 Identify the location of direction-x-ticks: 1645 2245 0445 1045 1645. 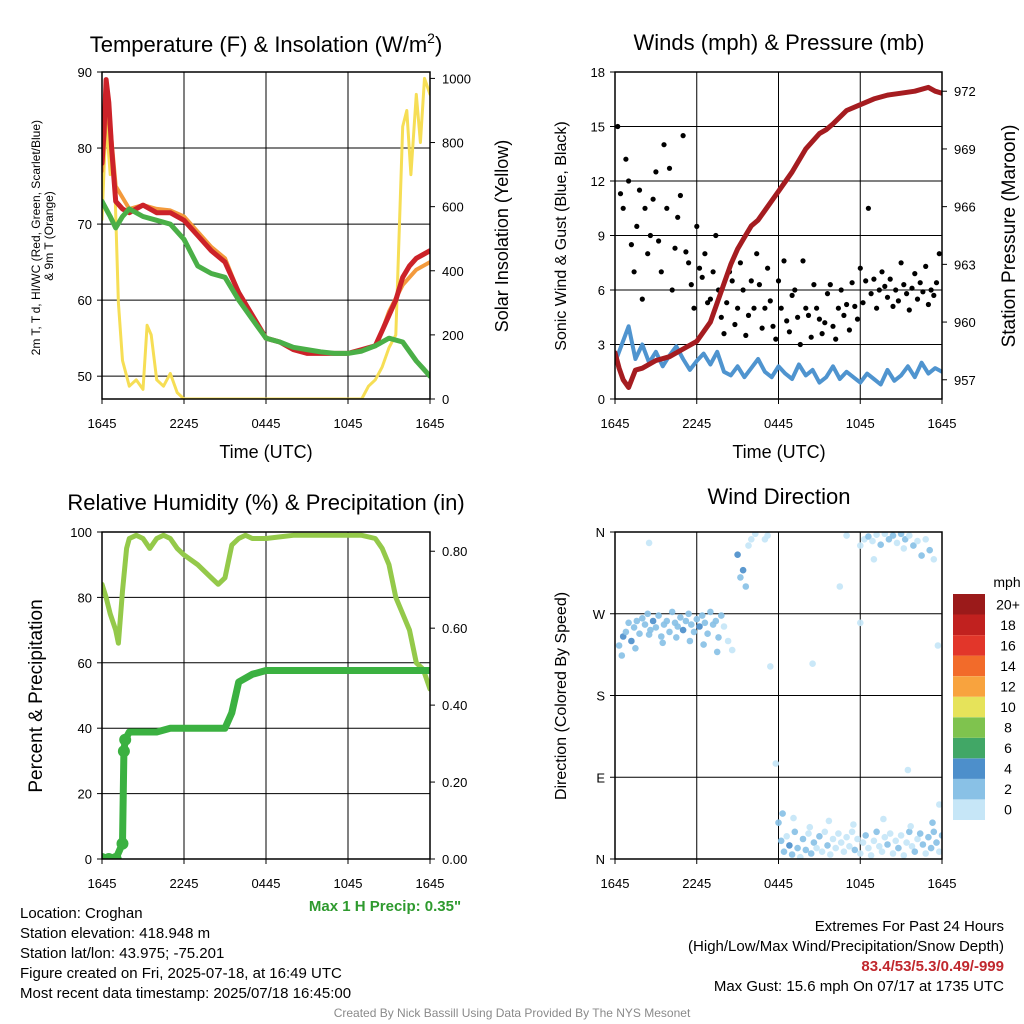
(778, 875).